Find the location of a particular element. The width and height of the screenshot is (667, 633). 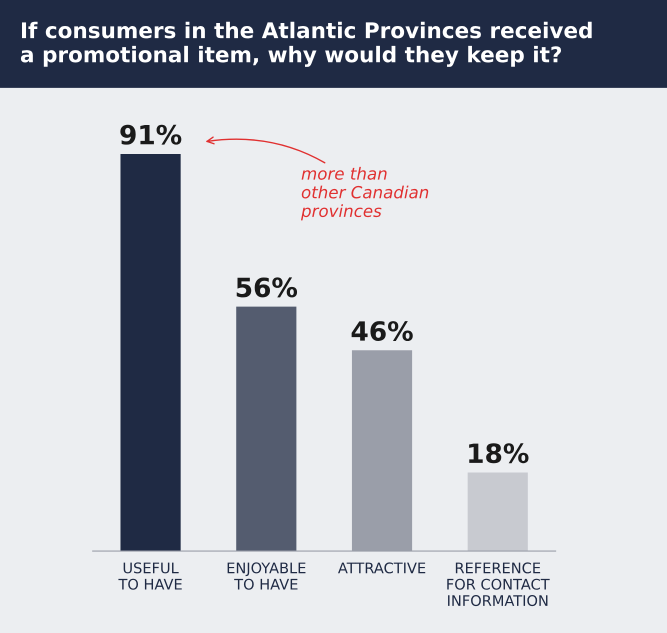

x-tick-label: ATTRACTIVE is located at coordinates (382, 568).